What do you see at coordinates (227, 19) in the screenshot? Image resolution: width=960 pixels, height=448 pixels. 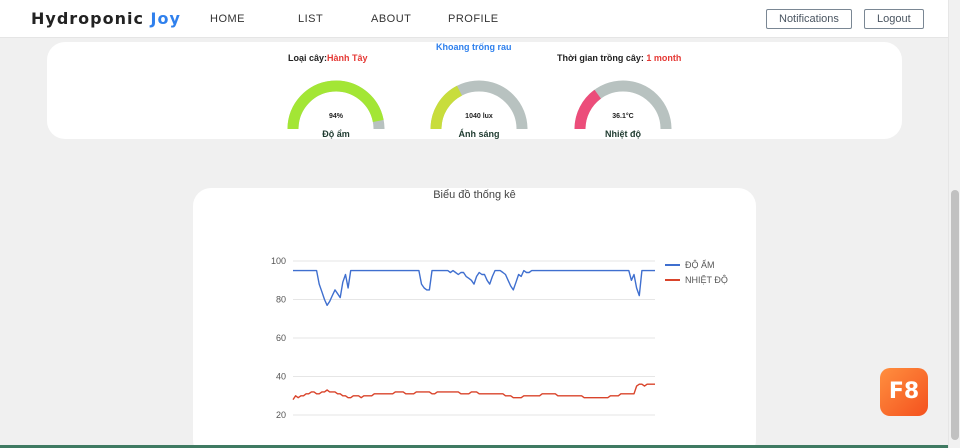 I see `nav-home-link: HOME` at bounding box center [227, 19].